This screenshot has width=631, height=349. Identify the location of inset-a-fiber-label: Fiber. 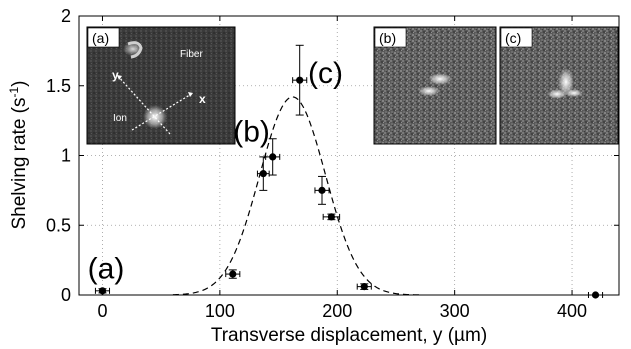
(191, 54).